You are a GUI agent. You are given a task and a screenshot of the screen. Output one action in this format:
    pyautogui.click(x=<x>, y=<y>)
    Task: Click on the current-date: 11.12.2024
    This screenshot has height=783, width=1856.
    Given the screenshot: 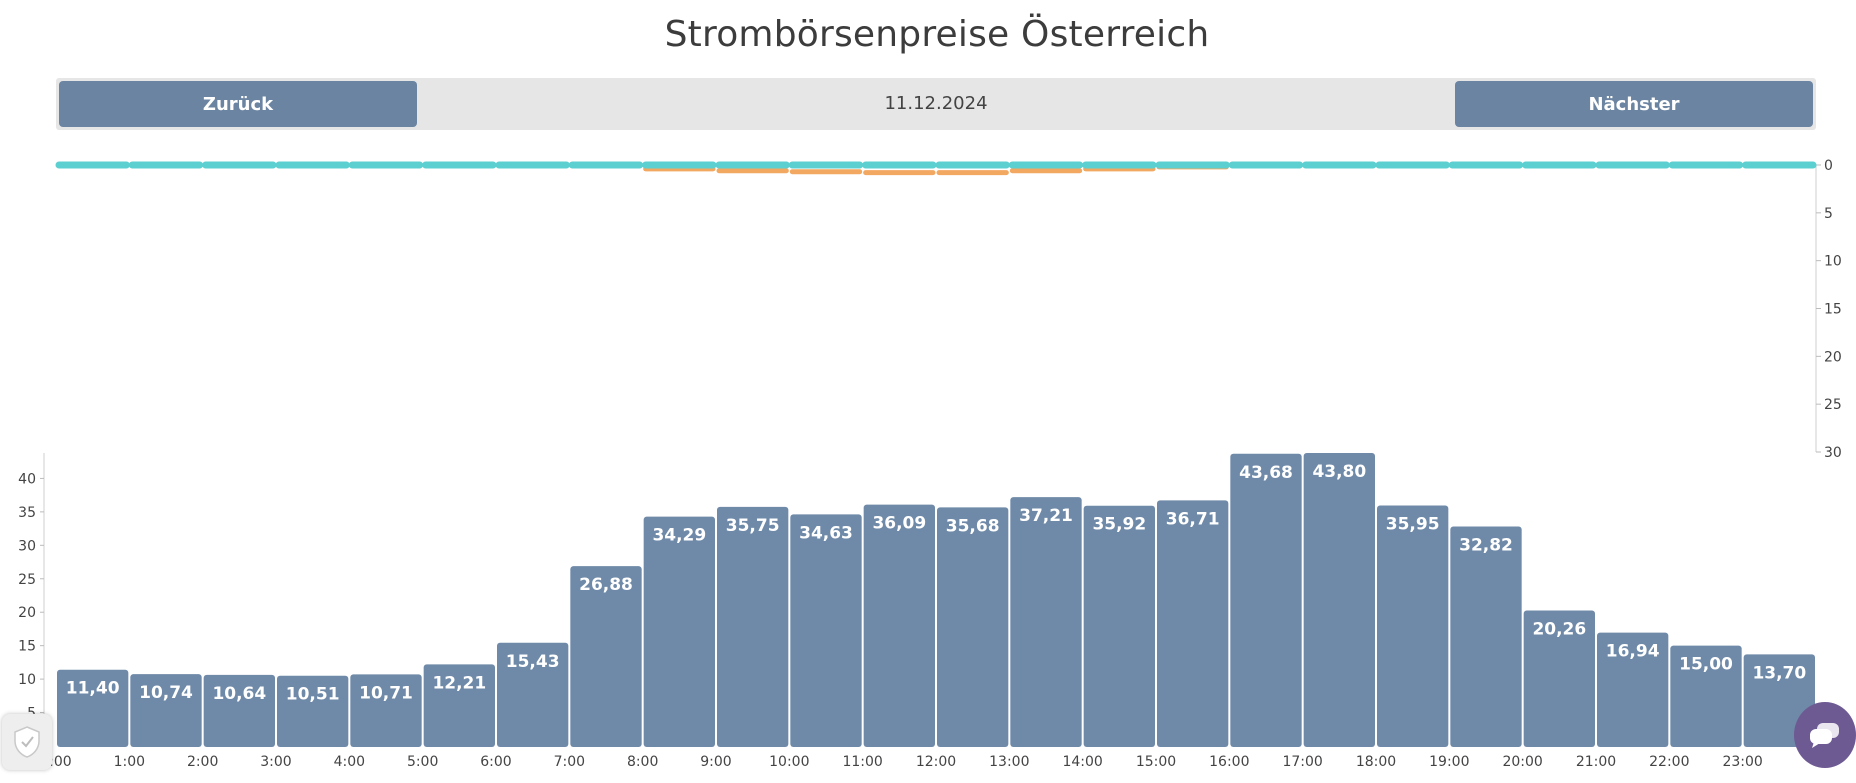 What is the action you would take?
    pyautogui.click(x=936, y=103)
    